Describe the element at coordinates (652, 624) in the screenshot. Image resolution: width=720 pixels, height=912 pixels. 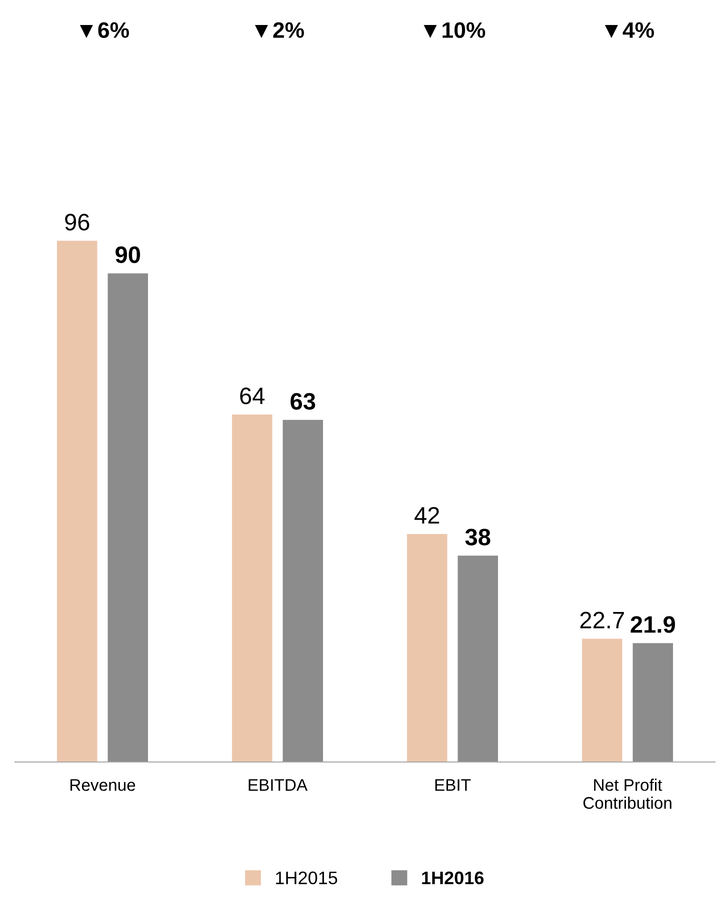
I see `data-label: 21.9` at that location.